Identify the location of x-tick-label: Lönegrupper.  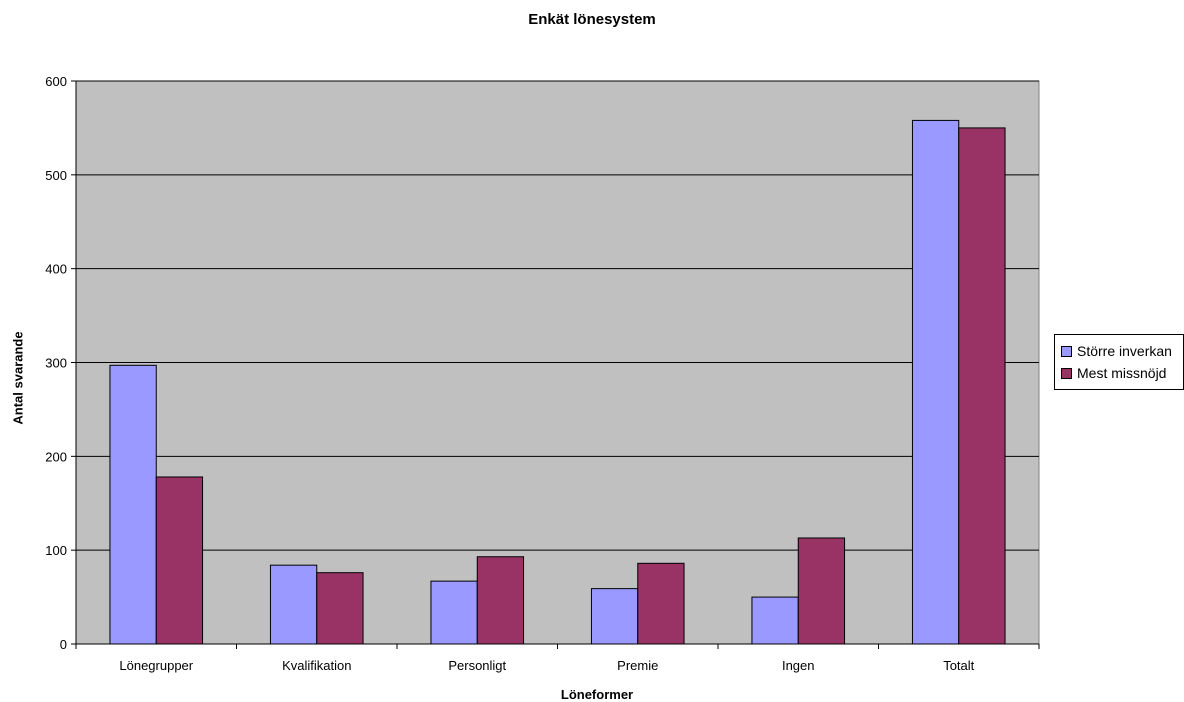
(156, 665).